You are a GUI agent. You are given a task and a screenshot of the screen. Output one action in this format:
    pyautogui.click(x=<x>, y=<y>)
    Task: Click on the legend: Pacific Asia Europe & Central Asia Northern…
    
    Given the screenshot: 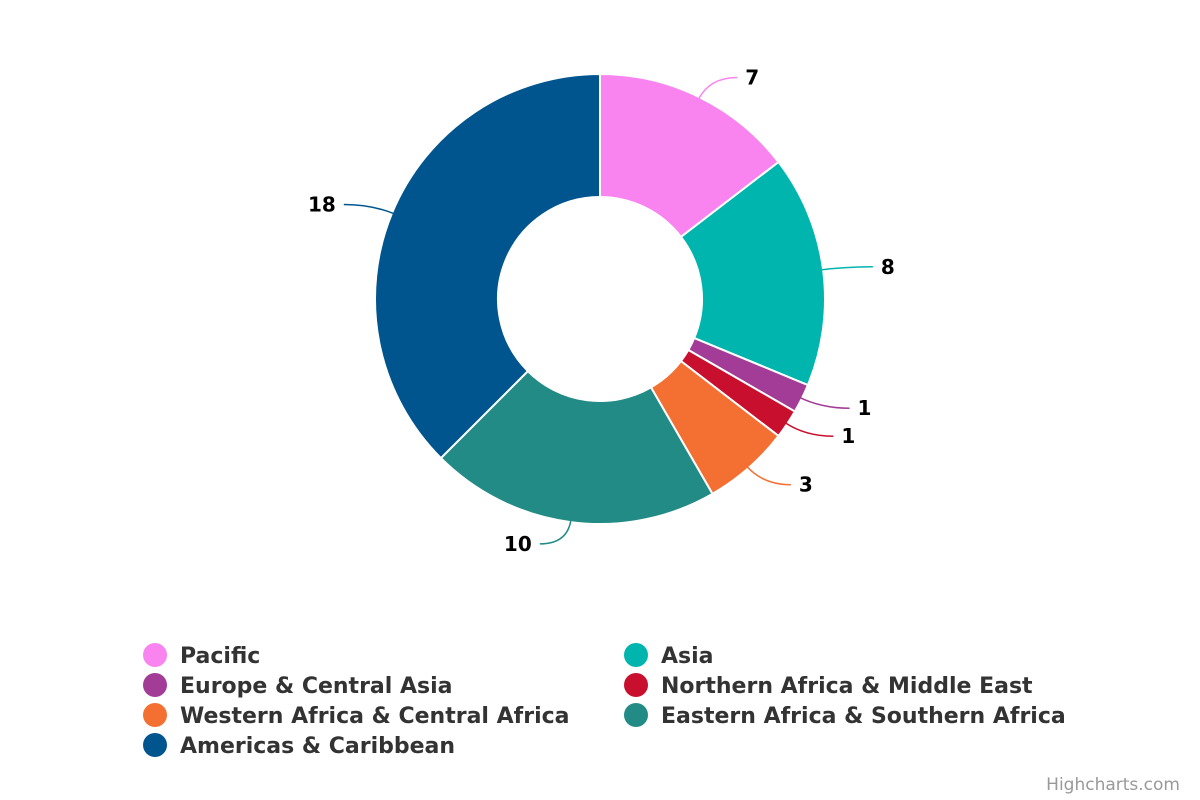 What is the action you would take?
    pyautogui.click(x=604, y=701)
    